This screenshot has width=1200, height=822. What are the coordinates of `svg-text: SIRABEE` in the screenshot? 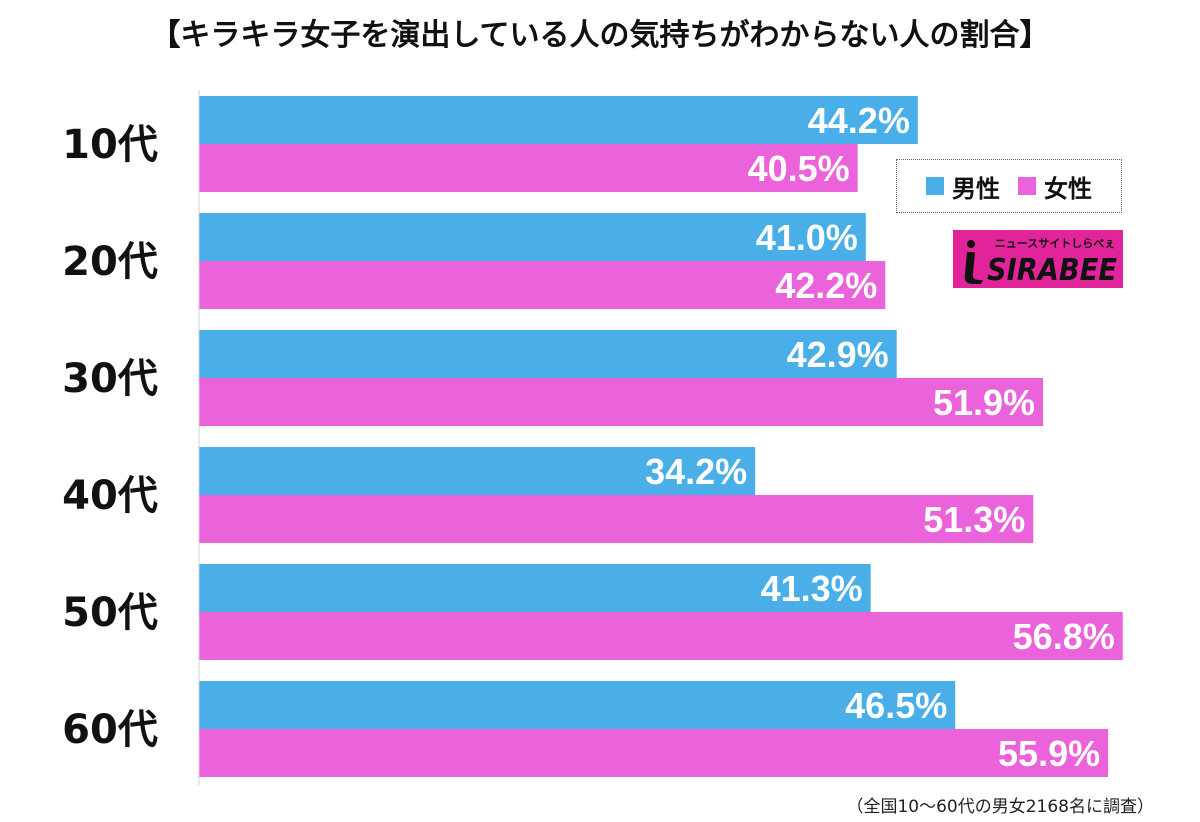 It's located at (1052, 270).